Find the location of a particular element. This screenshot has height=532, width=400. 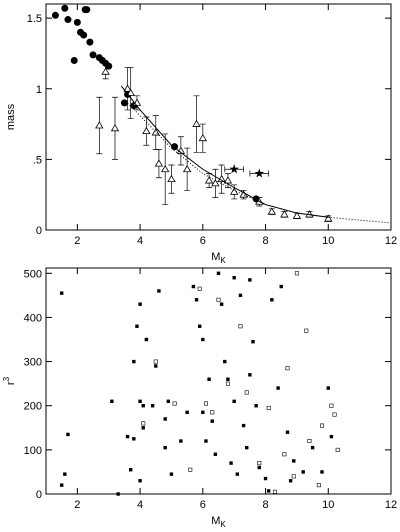

y-axis-label-main: mass is located at coordinates (11, 116).